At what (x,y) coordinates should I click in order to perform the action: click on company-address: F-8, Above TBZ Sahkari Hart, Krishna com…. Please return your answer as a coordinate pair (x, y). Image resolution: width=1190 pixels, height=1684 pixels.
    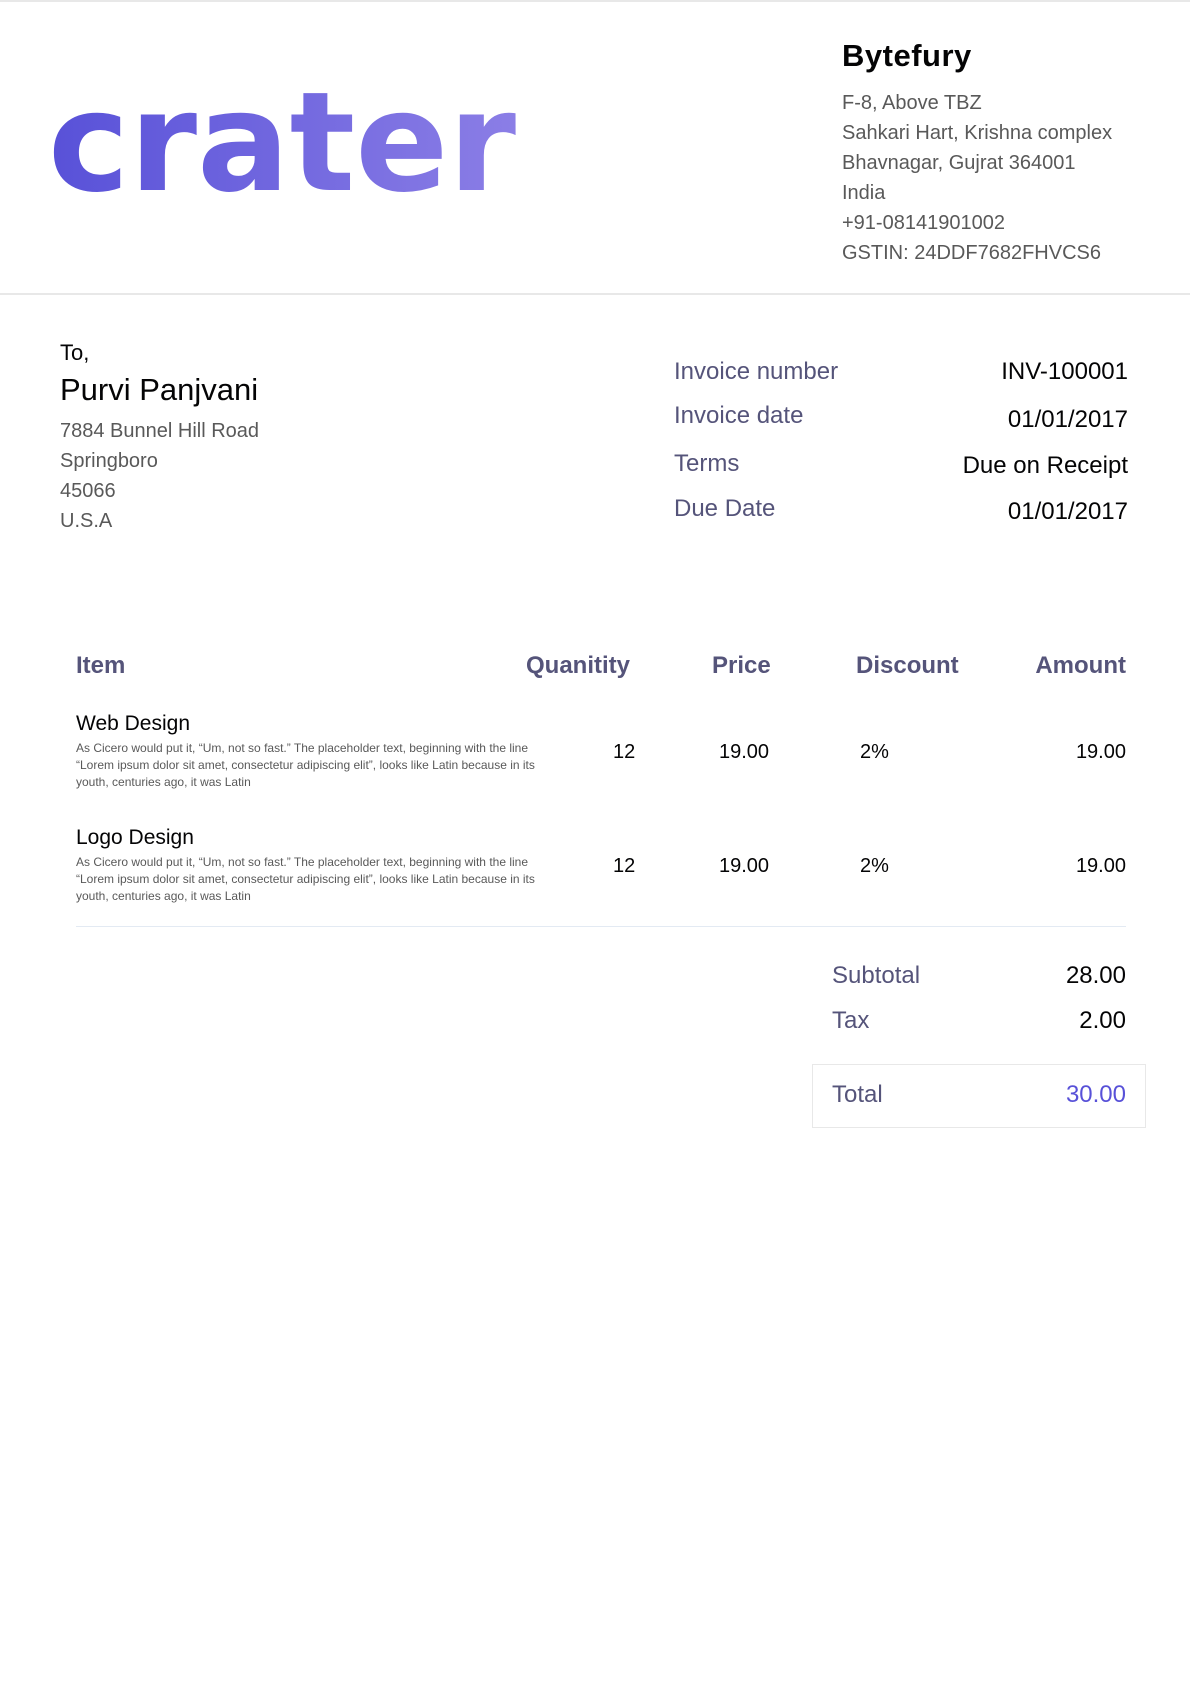
    Looking at the image, I should click on (977, 178).